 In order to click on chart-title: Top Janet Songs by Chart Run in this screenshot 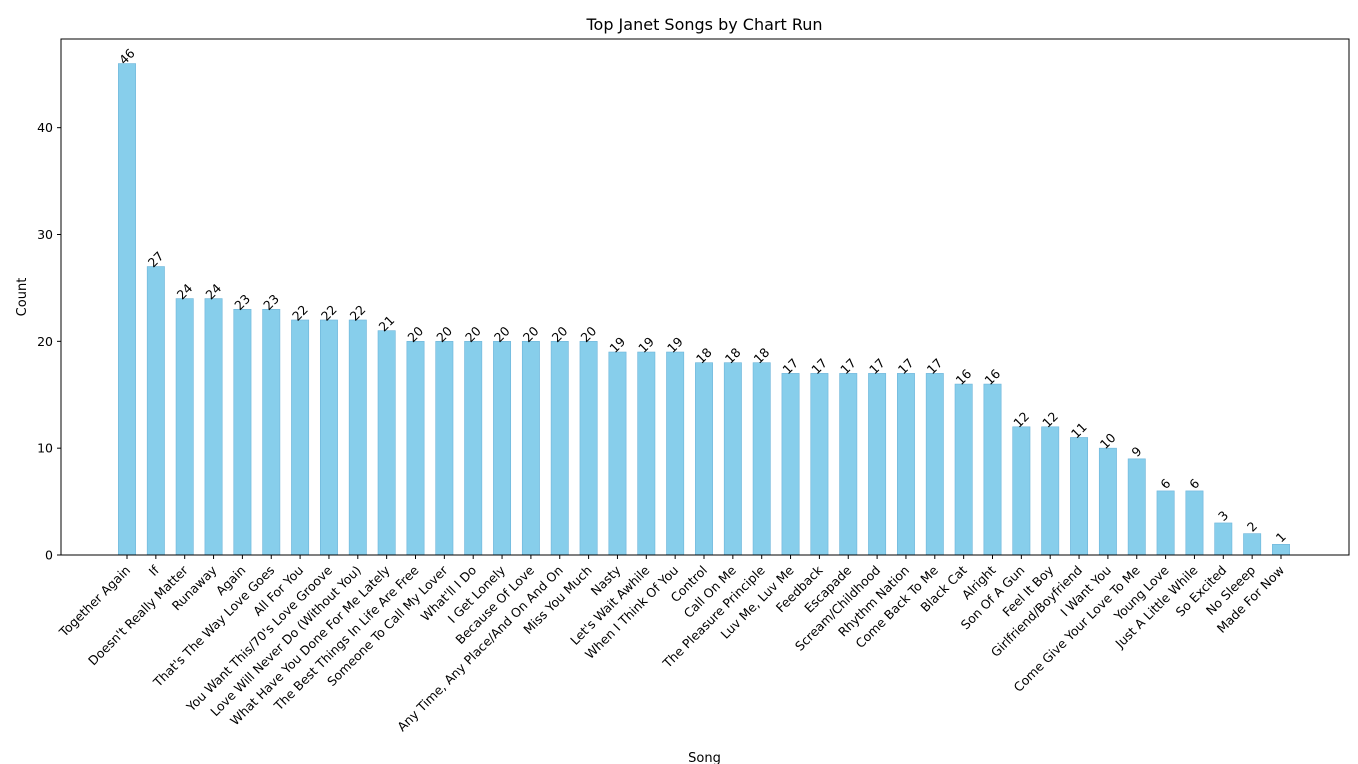, I will do `click(703, 24)`.